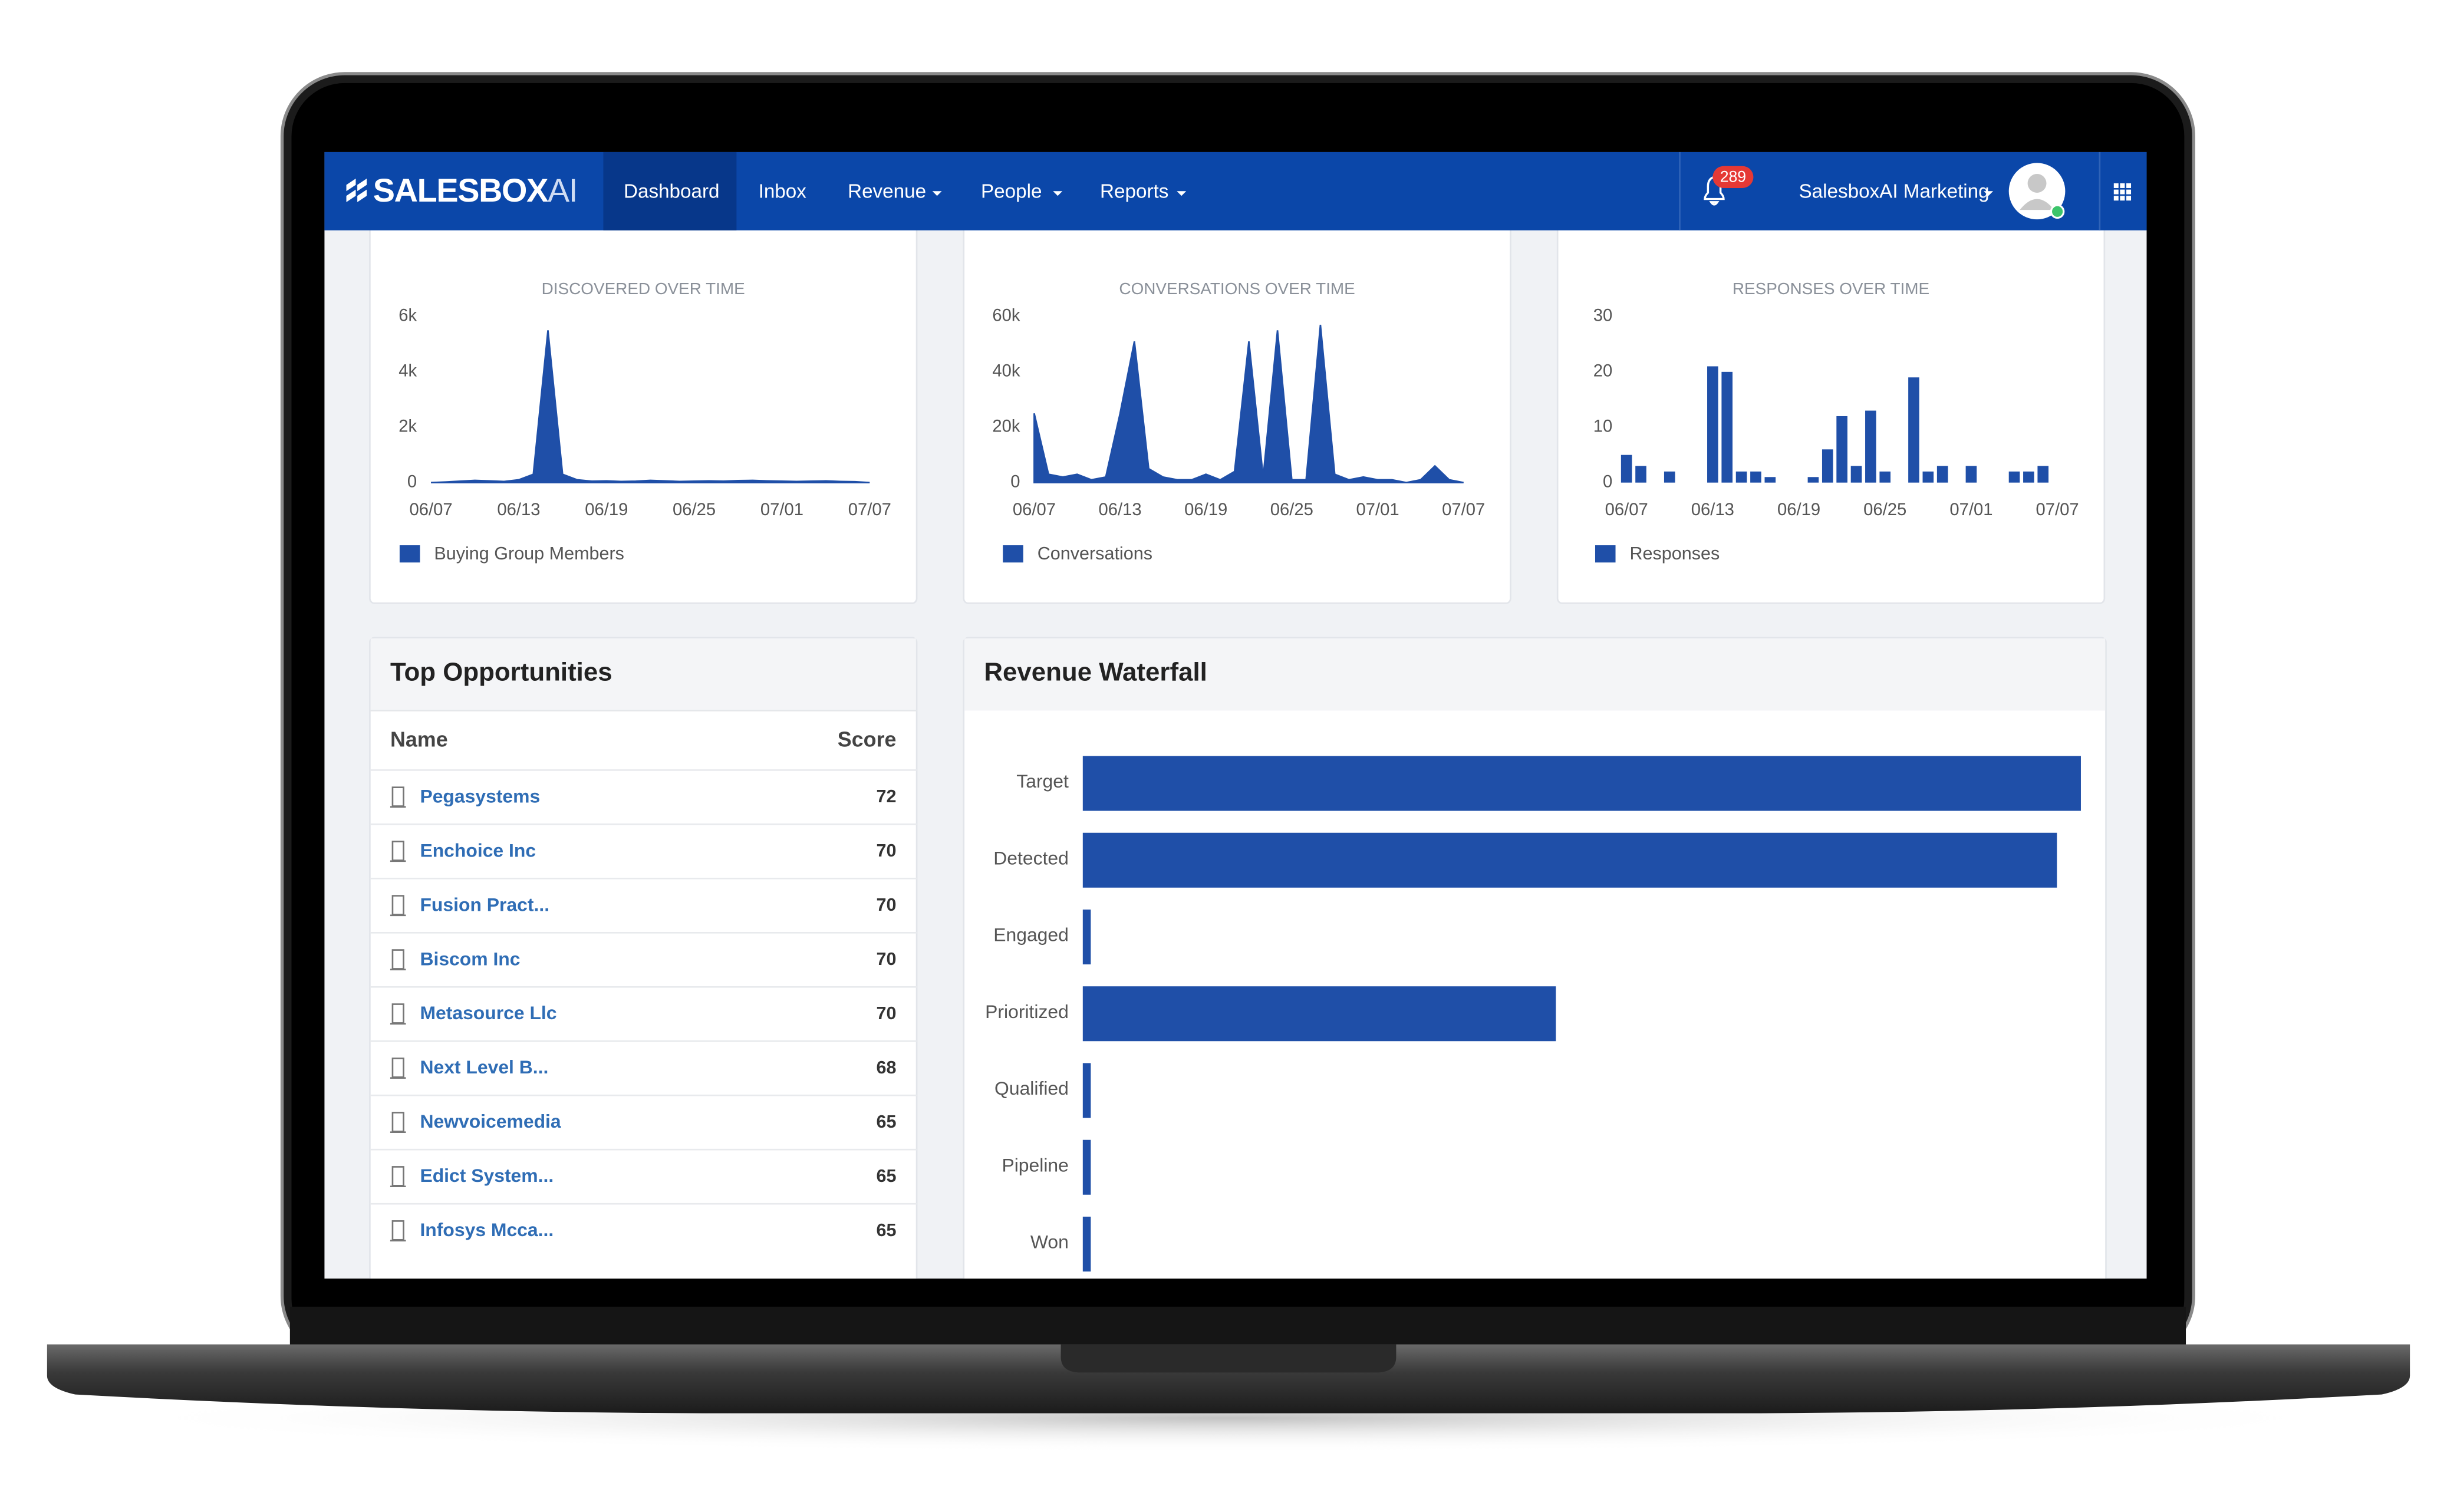 Image resolution: width=2457 pixels, height=1512 pixels. I want to click on apps-icon, so click(2122, 192).